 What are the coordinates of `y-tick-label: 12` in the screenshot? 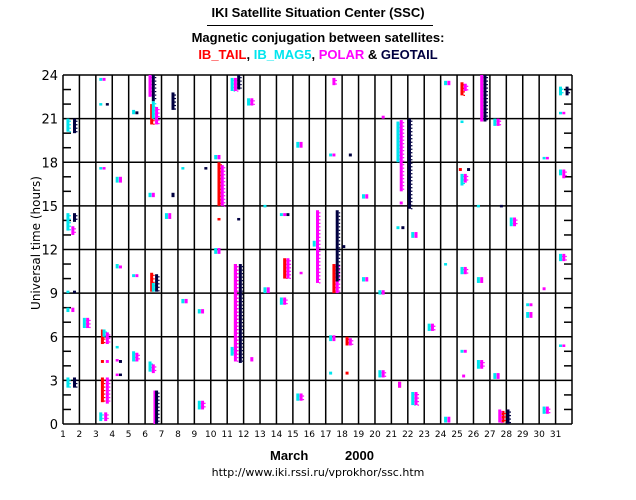 It's located at (49, 251).